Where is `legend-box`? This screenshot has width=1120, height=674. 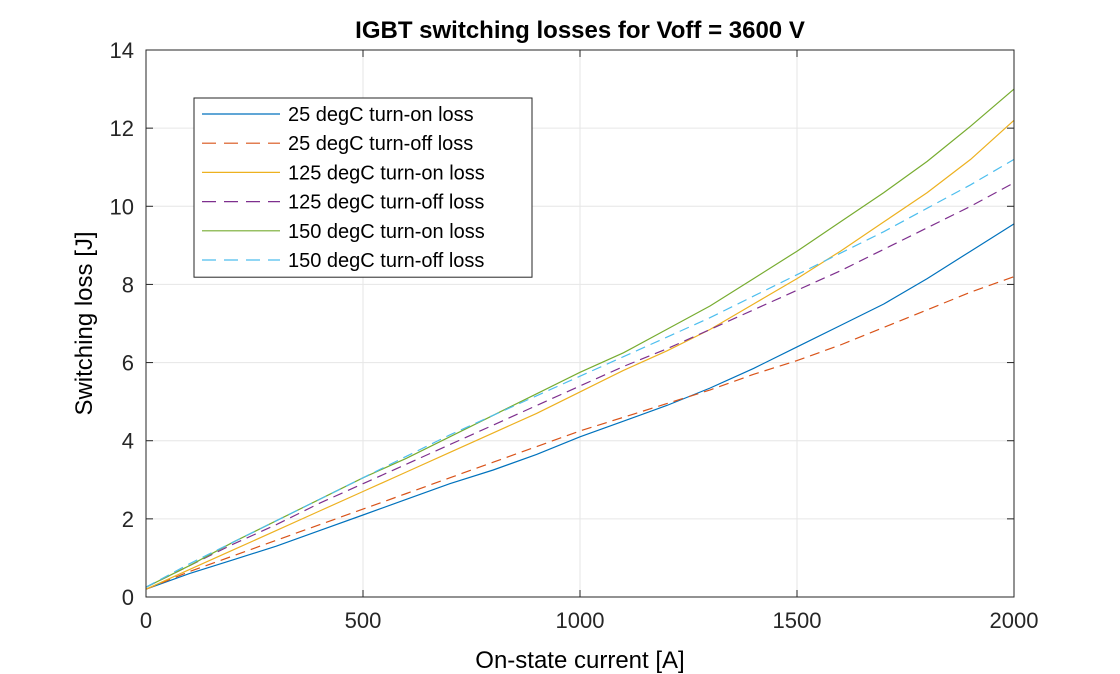
legend-box is located at coordinates (363, 187).